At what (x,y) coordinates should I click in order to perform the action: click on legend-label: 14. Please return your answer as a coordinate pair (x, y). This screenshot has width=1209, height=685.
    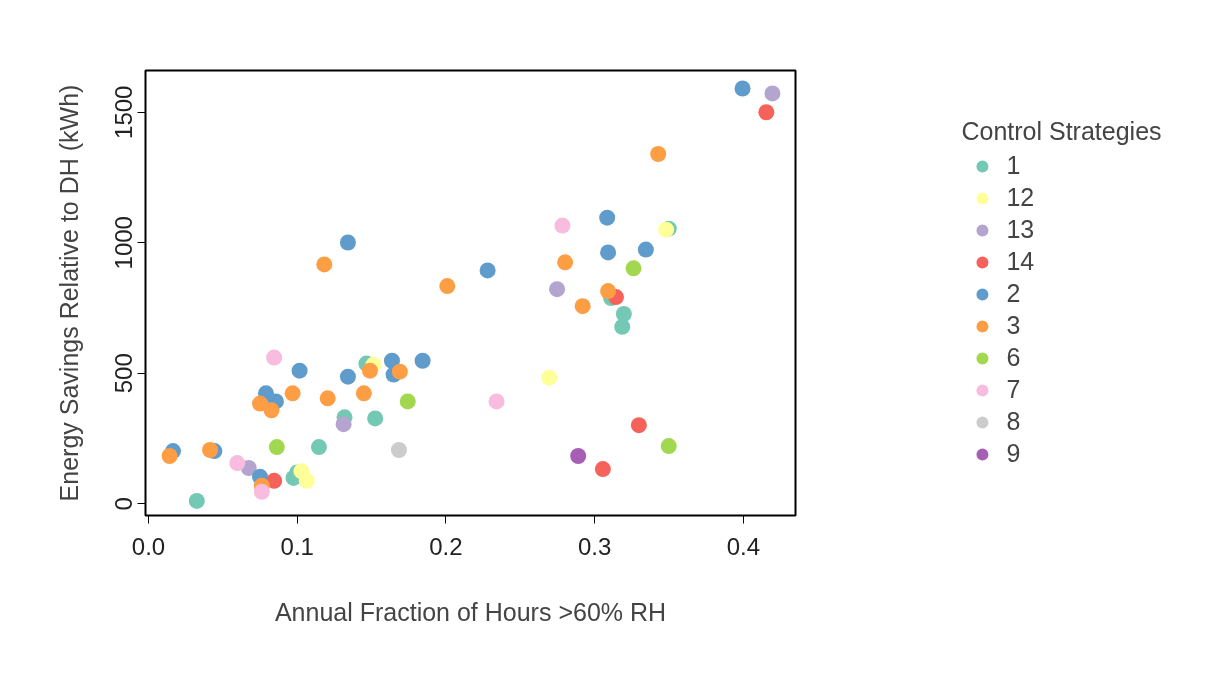
    Looking at the image, I should click on (1020, 261).